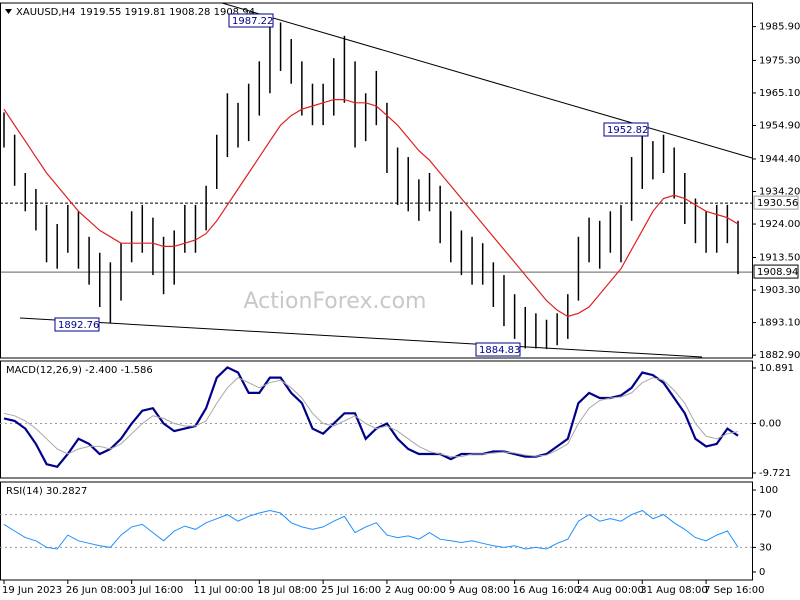  I want to click on level-label: 1908.94, so click(777, 272).